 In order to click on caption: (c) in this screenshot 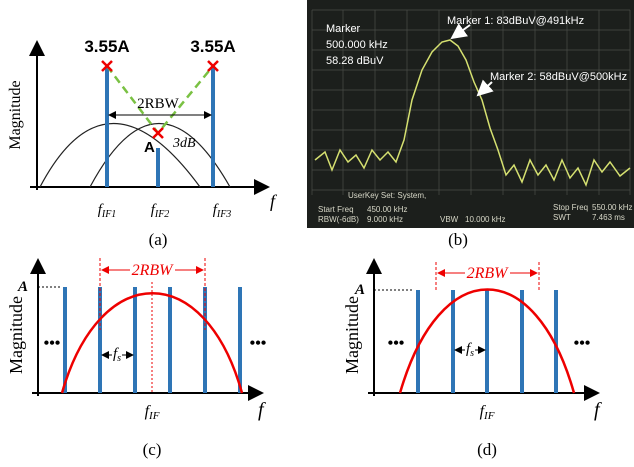, I will do `click(152, 449)`.